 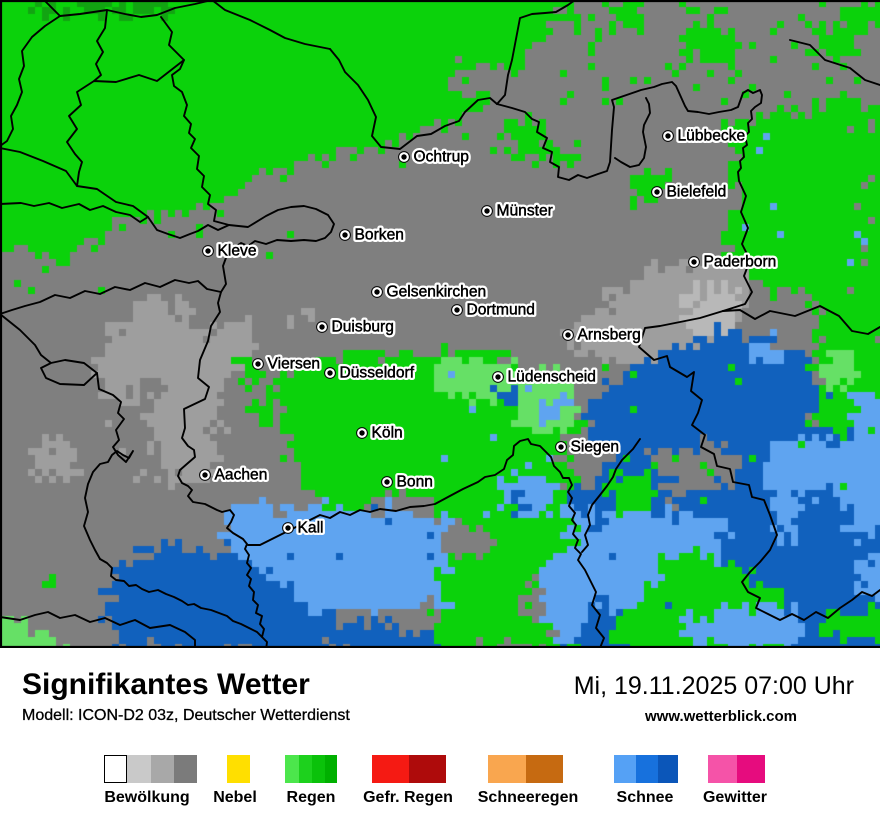 I want to click on svg-text: Bielefeld, so click(x=697, y=192).